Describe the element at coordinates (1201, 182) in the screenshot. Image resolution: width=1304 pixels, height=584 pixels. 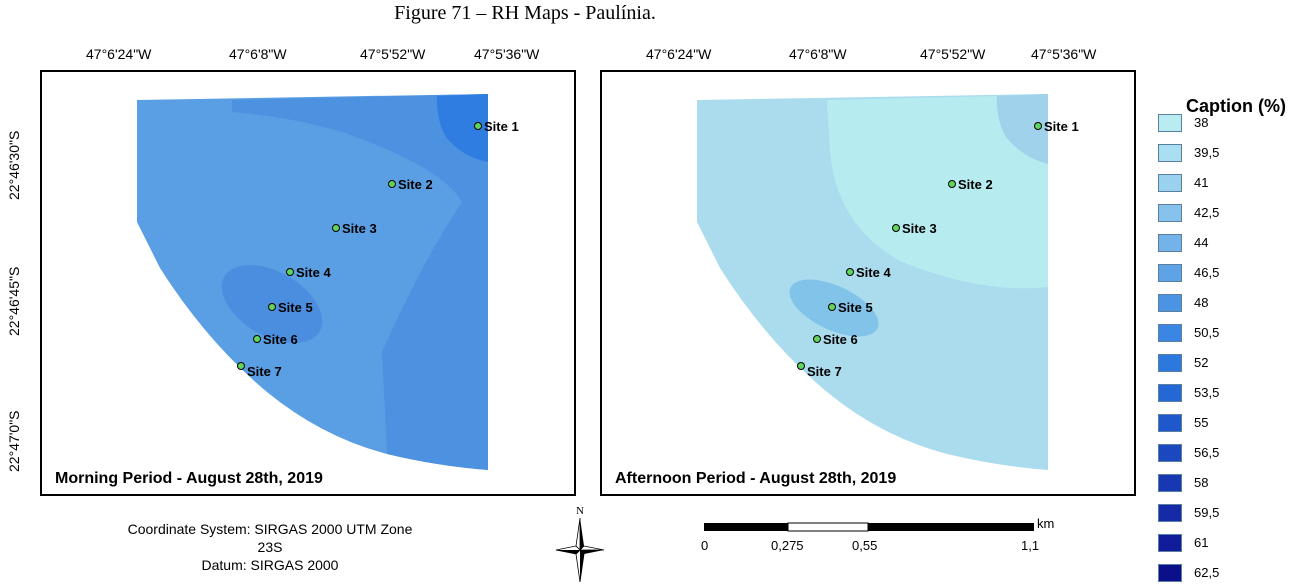
I see `legend-label: 41` at that location.